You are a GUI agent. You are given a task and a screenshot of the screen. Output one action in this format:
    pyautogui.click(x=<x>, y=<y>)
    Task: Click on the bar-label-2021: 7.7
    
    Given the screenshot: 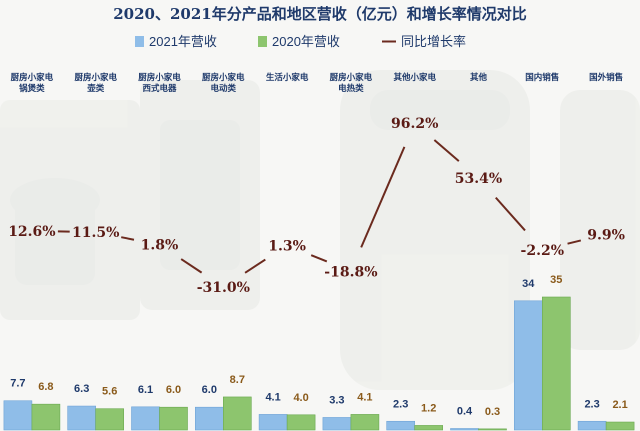 What is the action you would take?
    pyautogui.click(x=17, y=384)
    